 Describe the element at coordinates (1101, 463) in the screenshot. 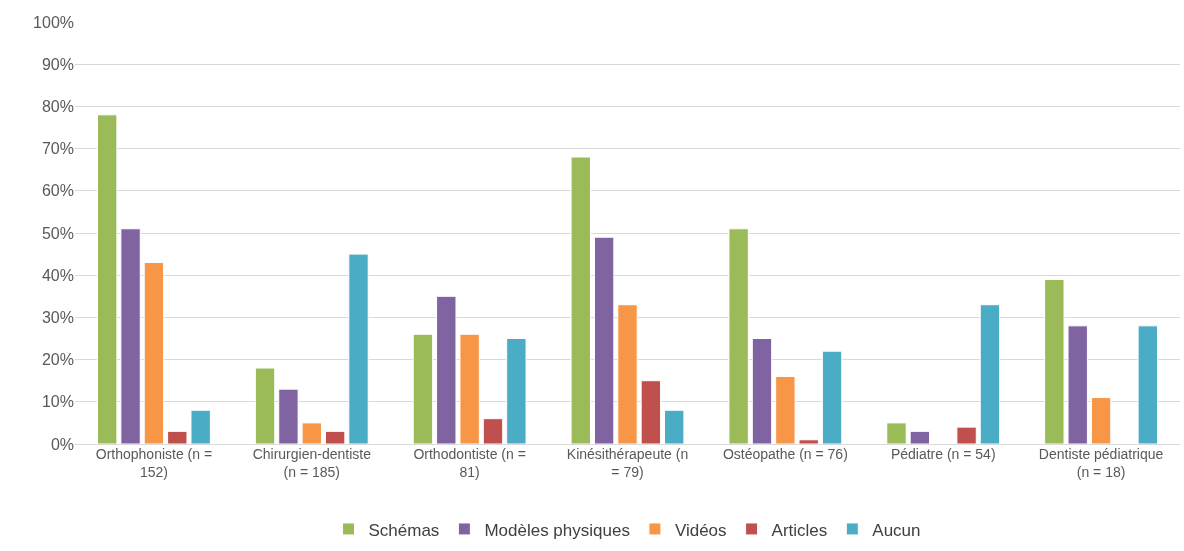

I see `x-tick-label: Dentiste pédiatrique (n = 18)` at that location.